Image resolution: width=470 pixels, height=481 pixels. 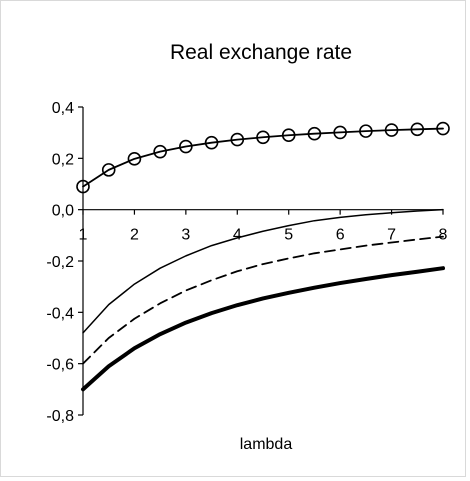 I want to click on y-tick-label: 0,0, so click(x=63, y=211).